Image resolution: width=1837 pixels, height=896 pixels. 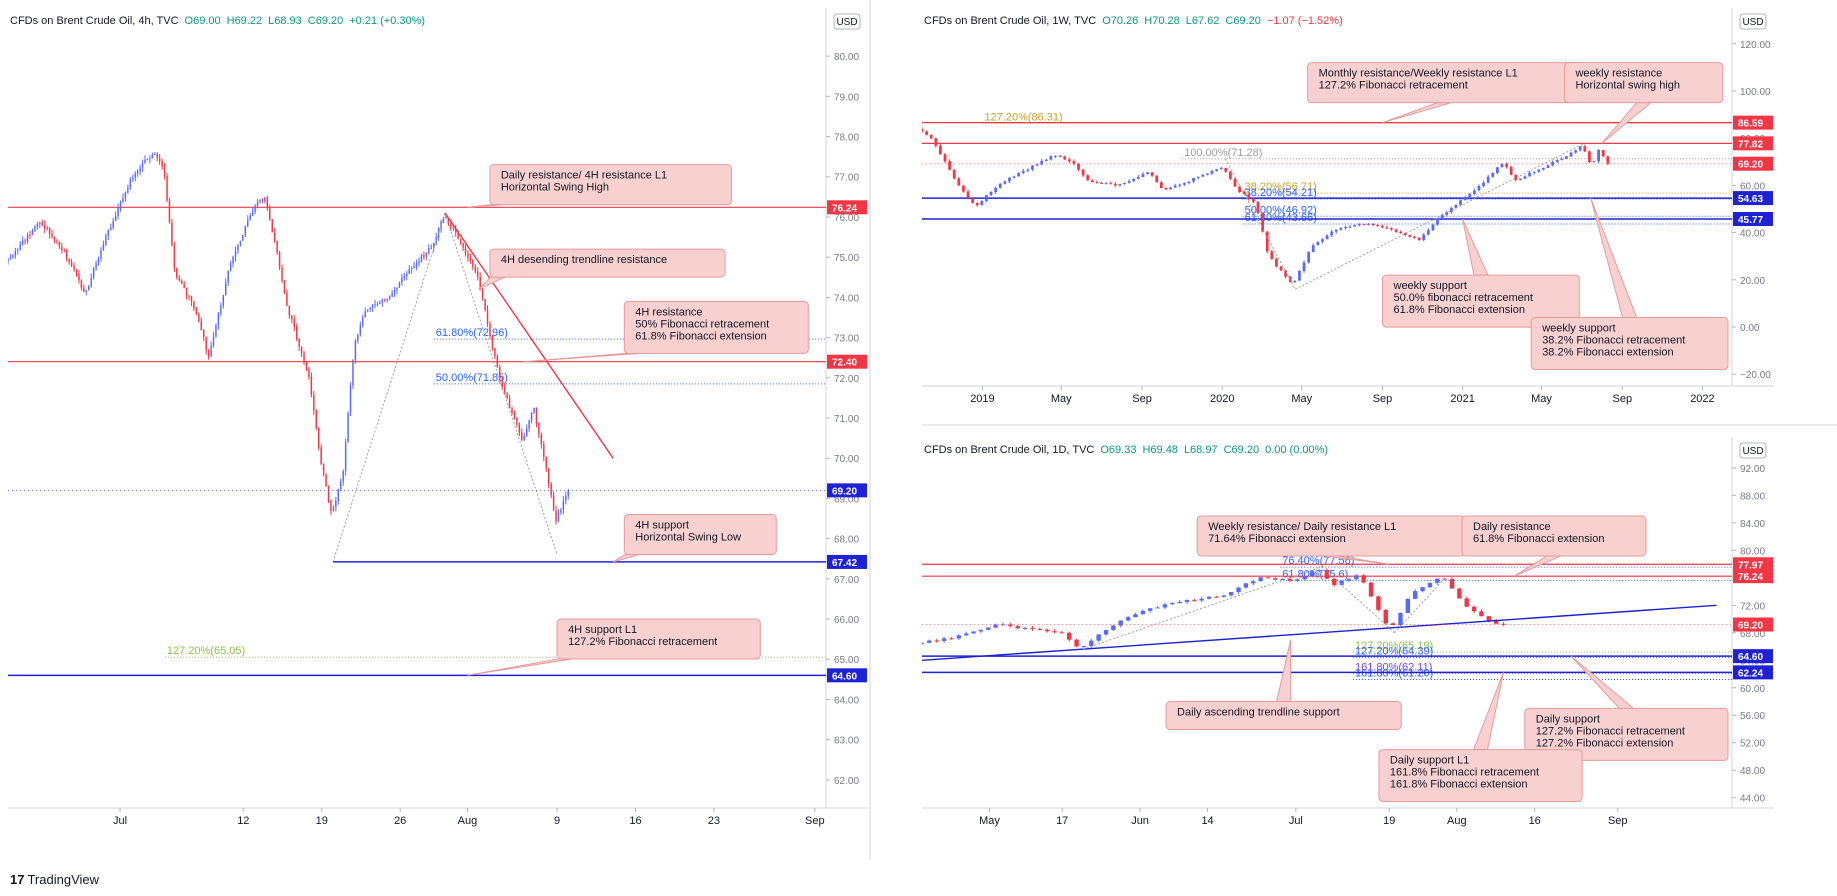 What do you see at coordinates (1753, 198) in the screenshot?
I see `price-tag: 54.63` at bounding box center [1753, 198].